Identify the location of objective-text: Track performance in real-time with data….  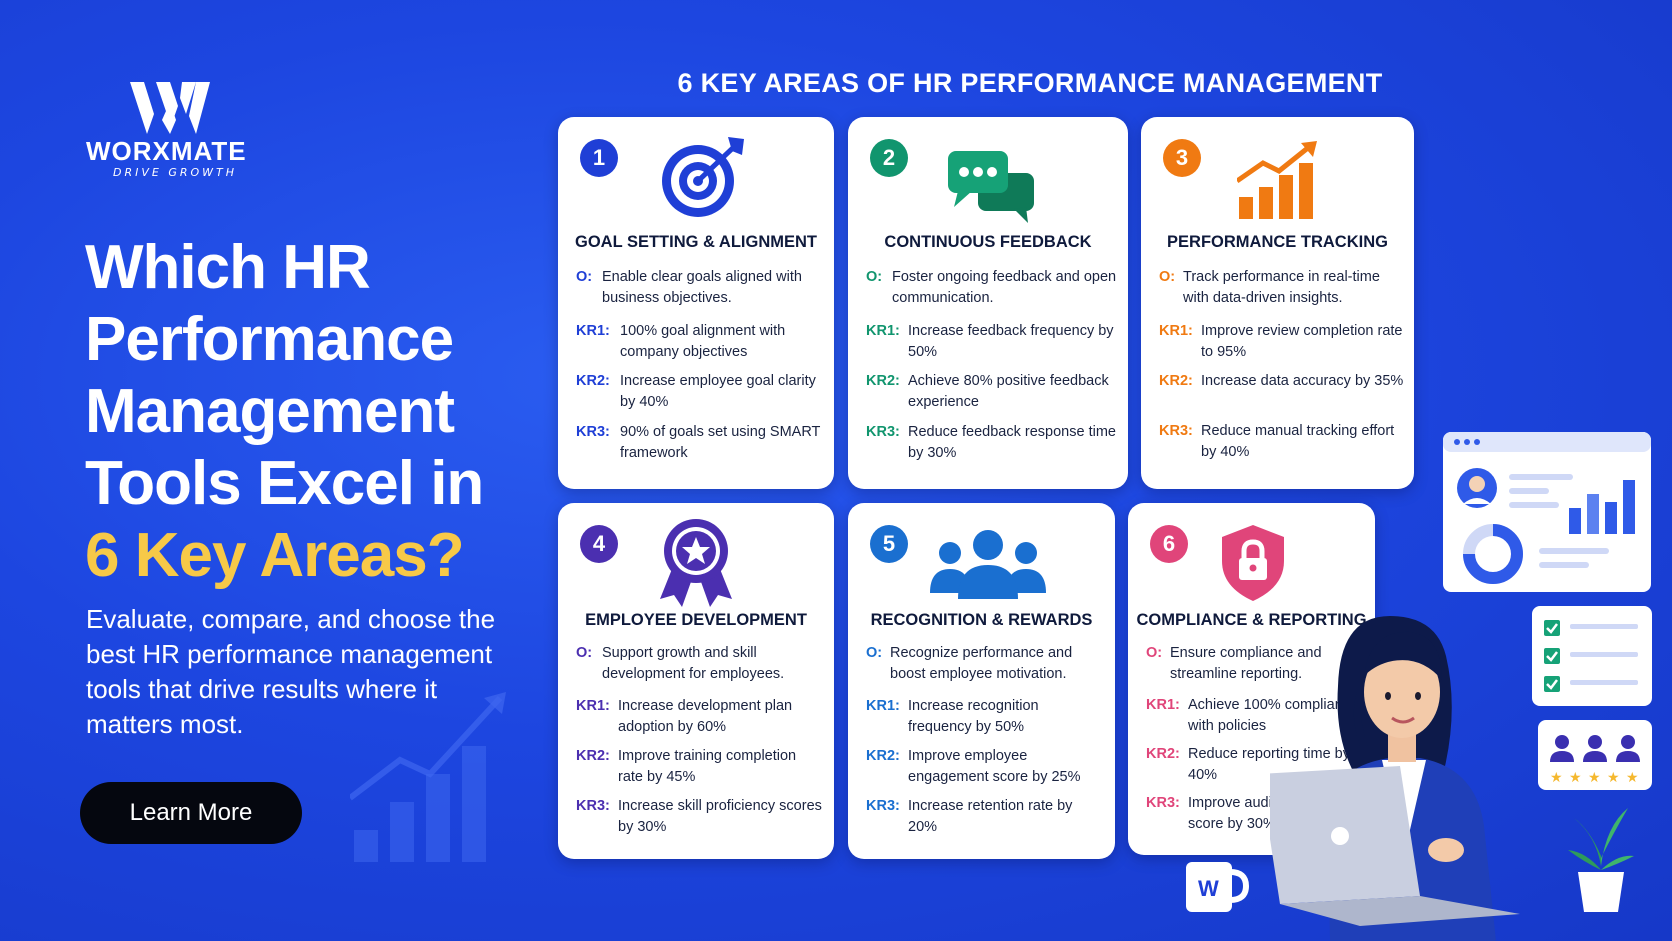
(1281, 287).